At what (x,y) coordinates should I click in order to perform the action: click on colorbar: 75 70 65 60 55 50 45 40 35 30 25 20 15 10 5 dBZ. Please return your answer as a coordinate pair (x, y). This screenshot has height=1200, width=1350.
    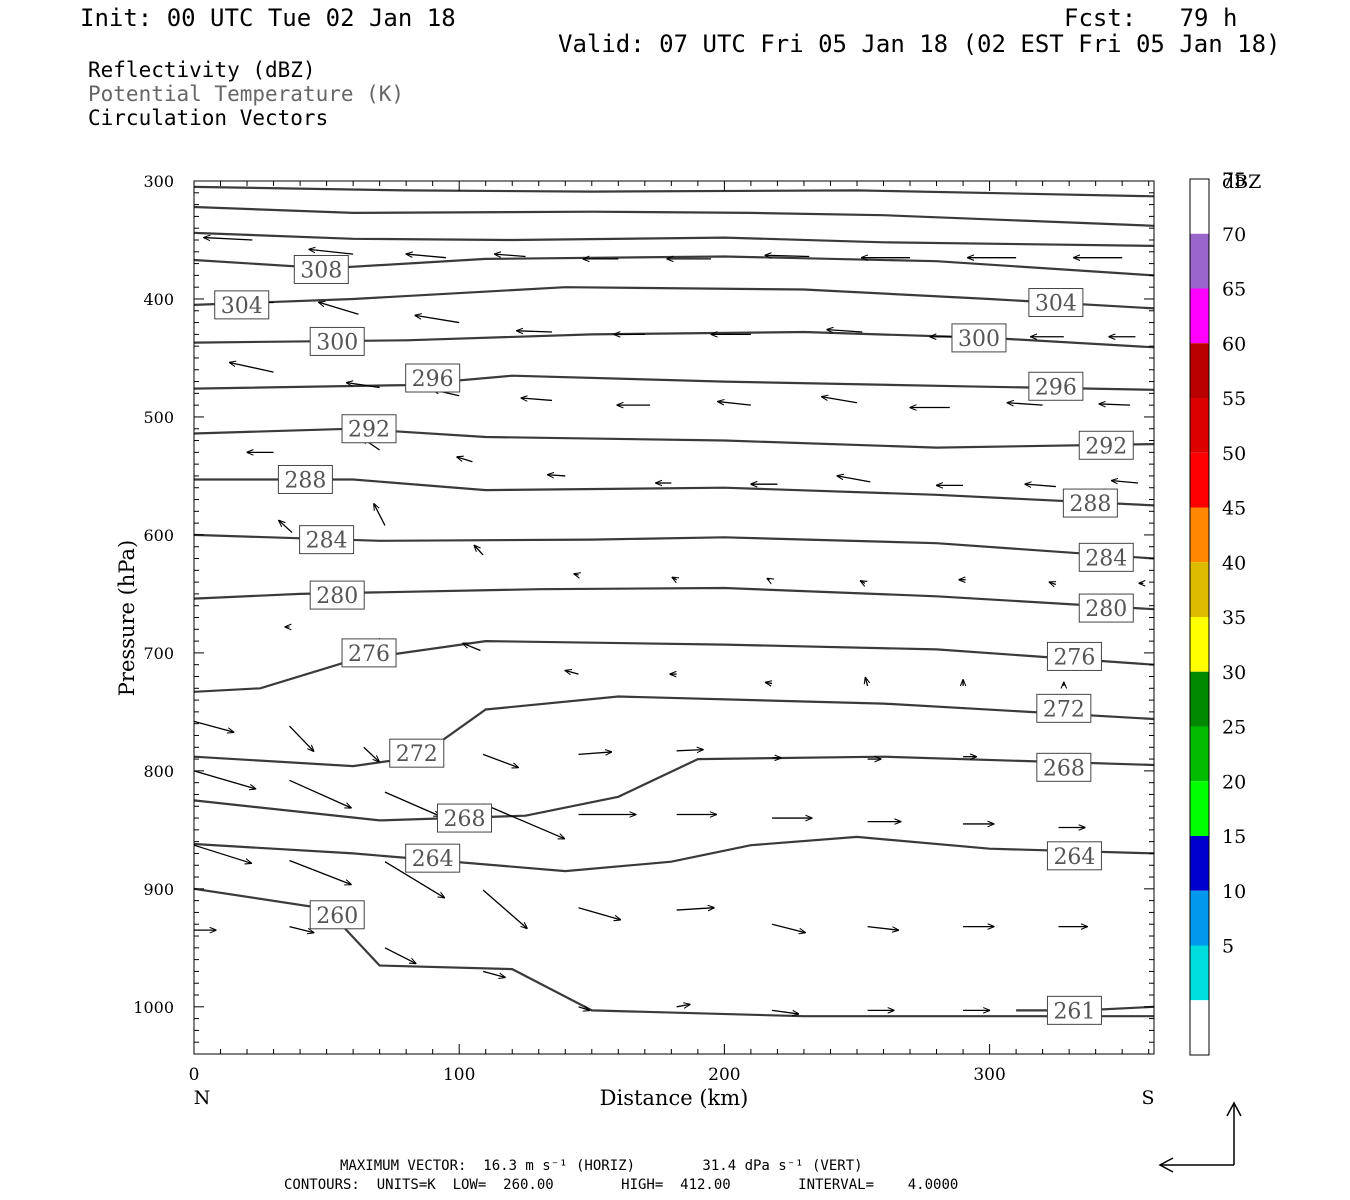
    Looking at the image, I should click on (1225, 612).